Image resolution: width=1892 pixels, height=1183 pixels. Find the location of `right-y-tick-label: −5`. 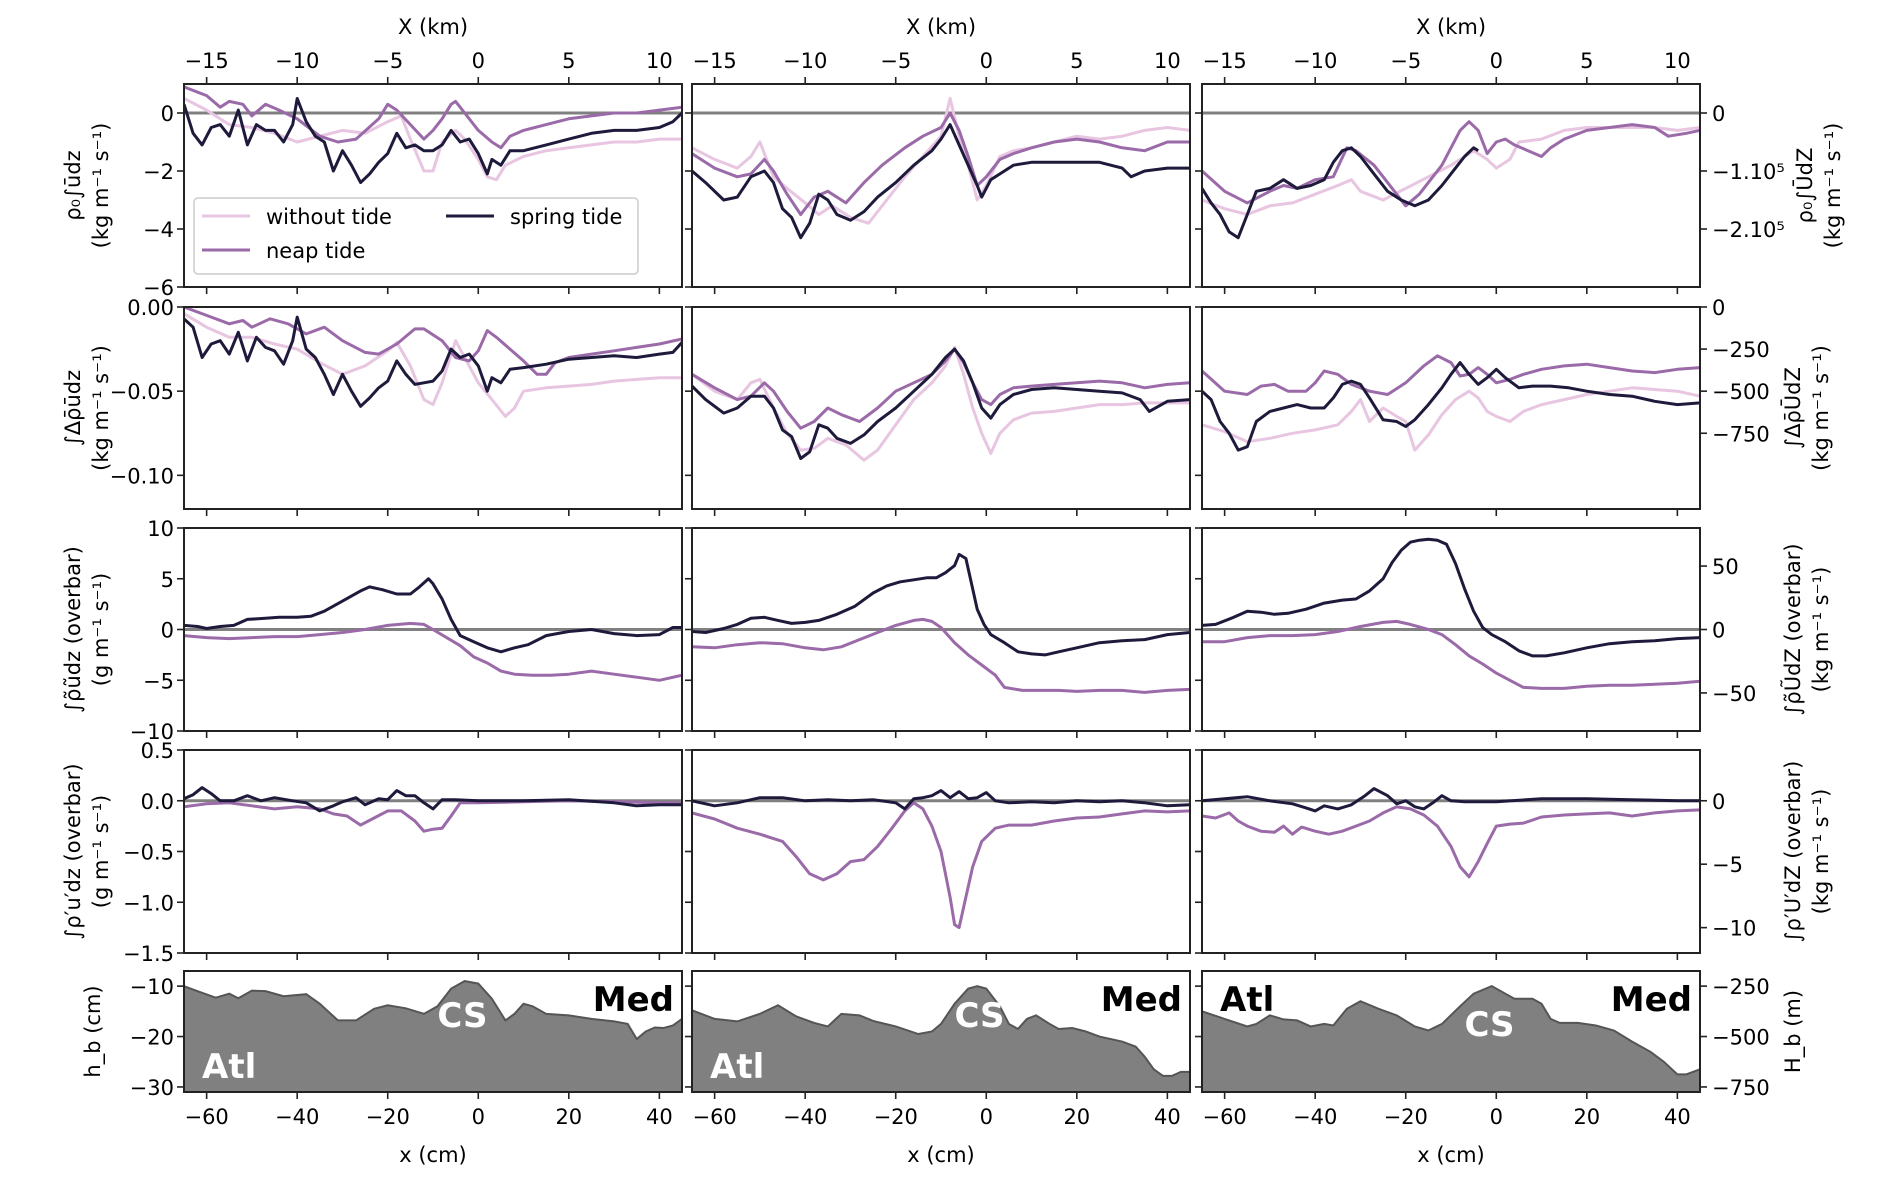

right-y-tick-label: −5 is located at coordinates (1727, 865).